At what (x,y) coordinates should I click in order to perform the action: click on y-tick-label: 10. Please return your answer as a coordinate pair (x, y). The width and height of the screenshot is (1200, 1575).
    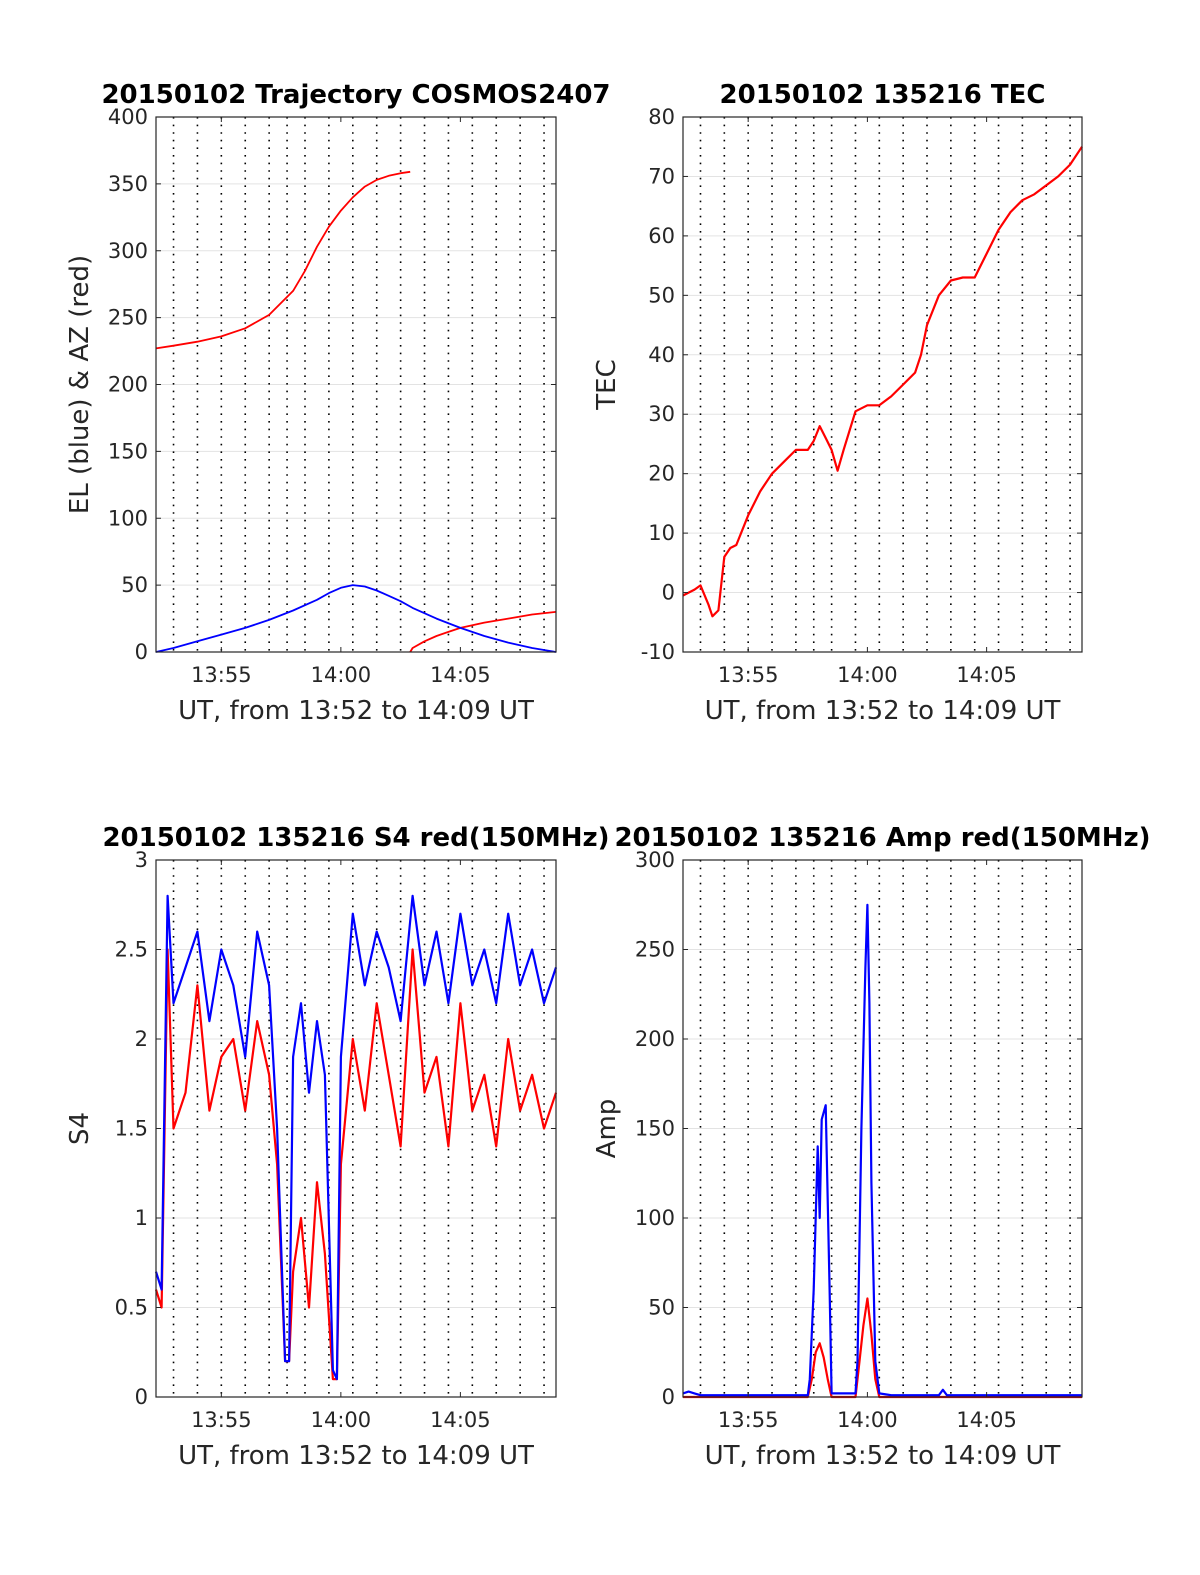
    Looking at the image, I should click on (661, 533).